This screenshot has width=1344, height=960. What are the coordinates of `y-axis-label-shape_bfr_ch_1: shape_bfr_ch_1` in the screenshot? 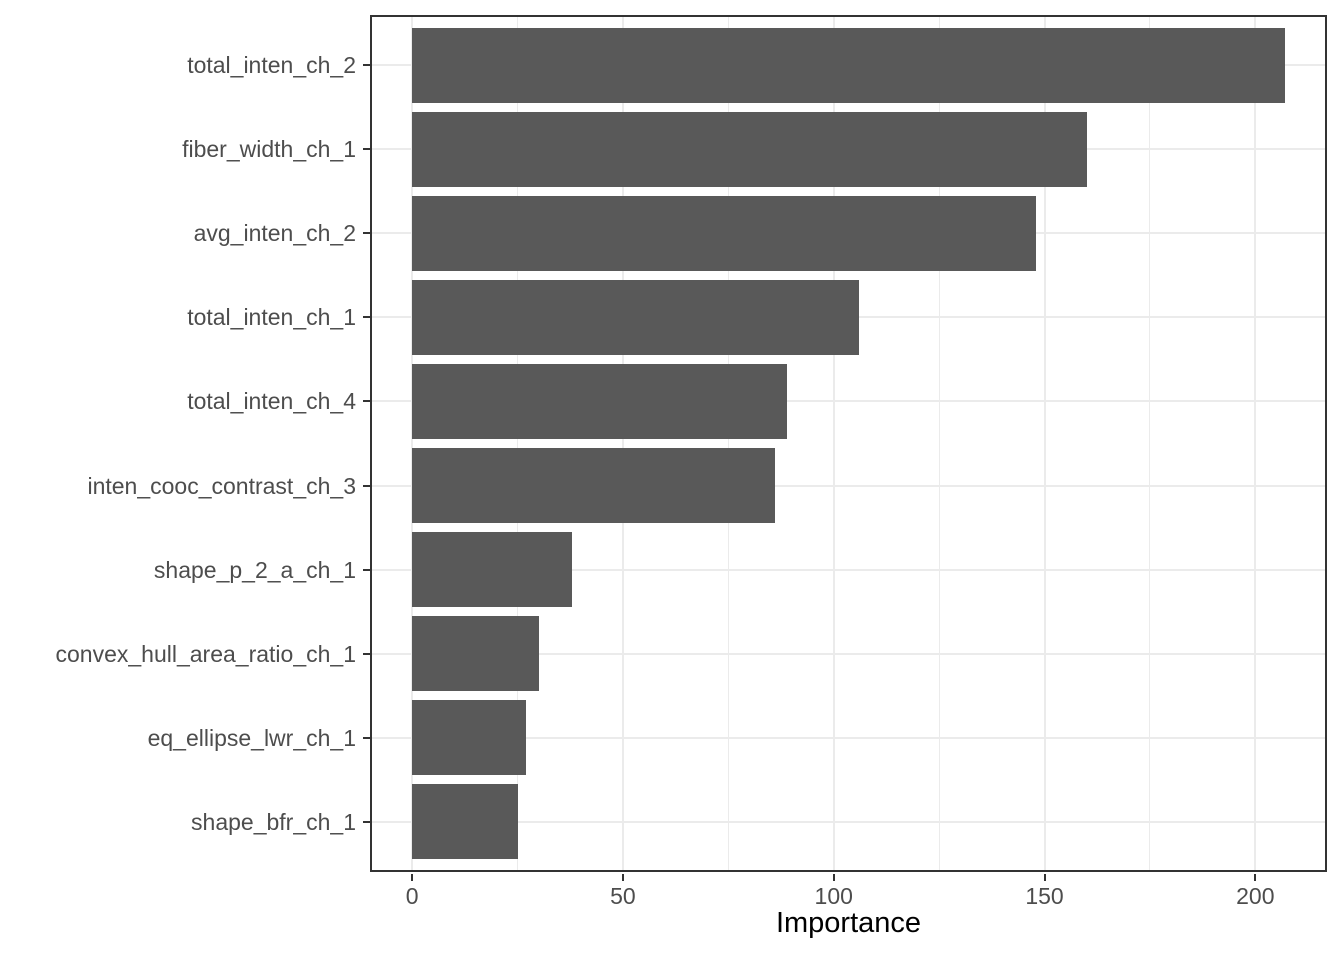 It's located at (273, 821).